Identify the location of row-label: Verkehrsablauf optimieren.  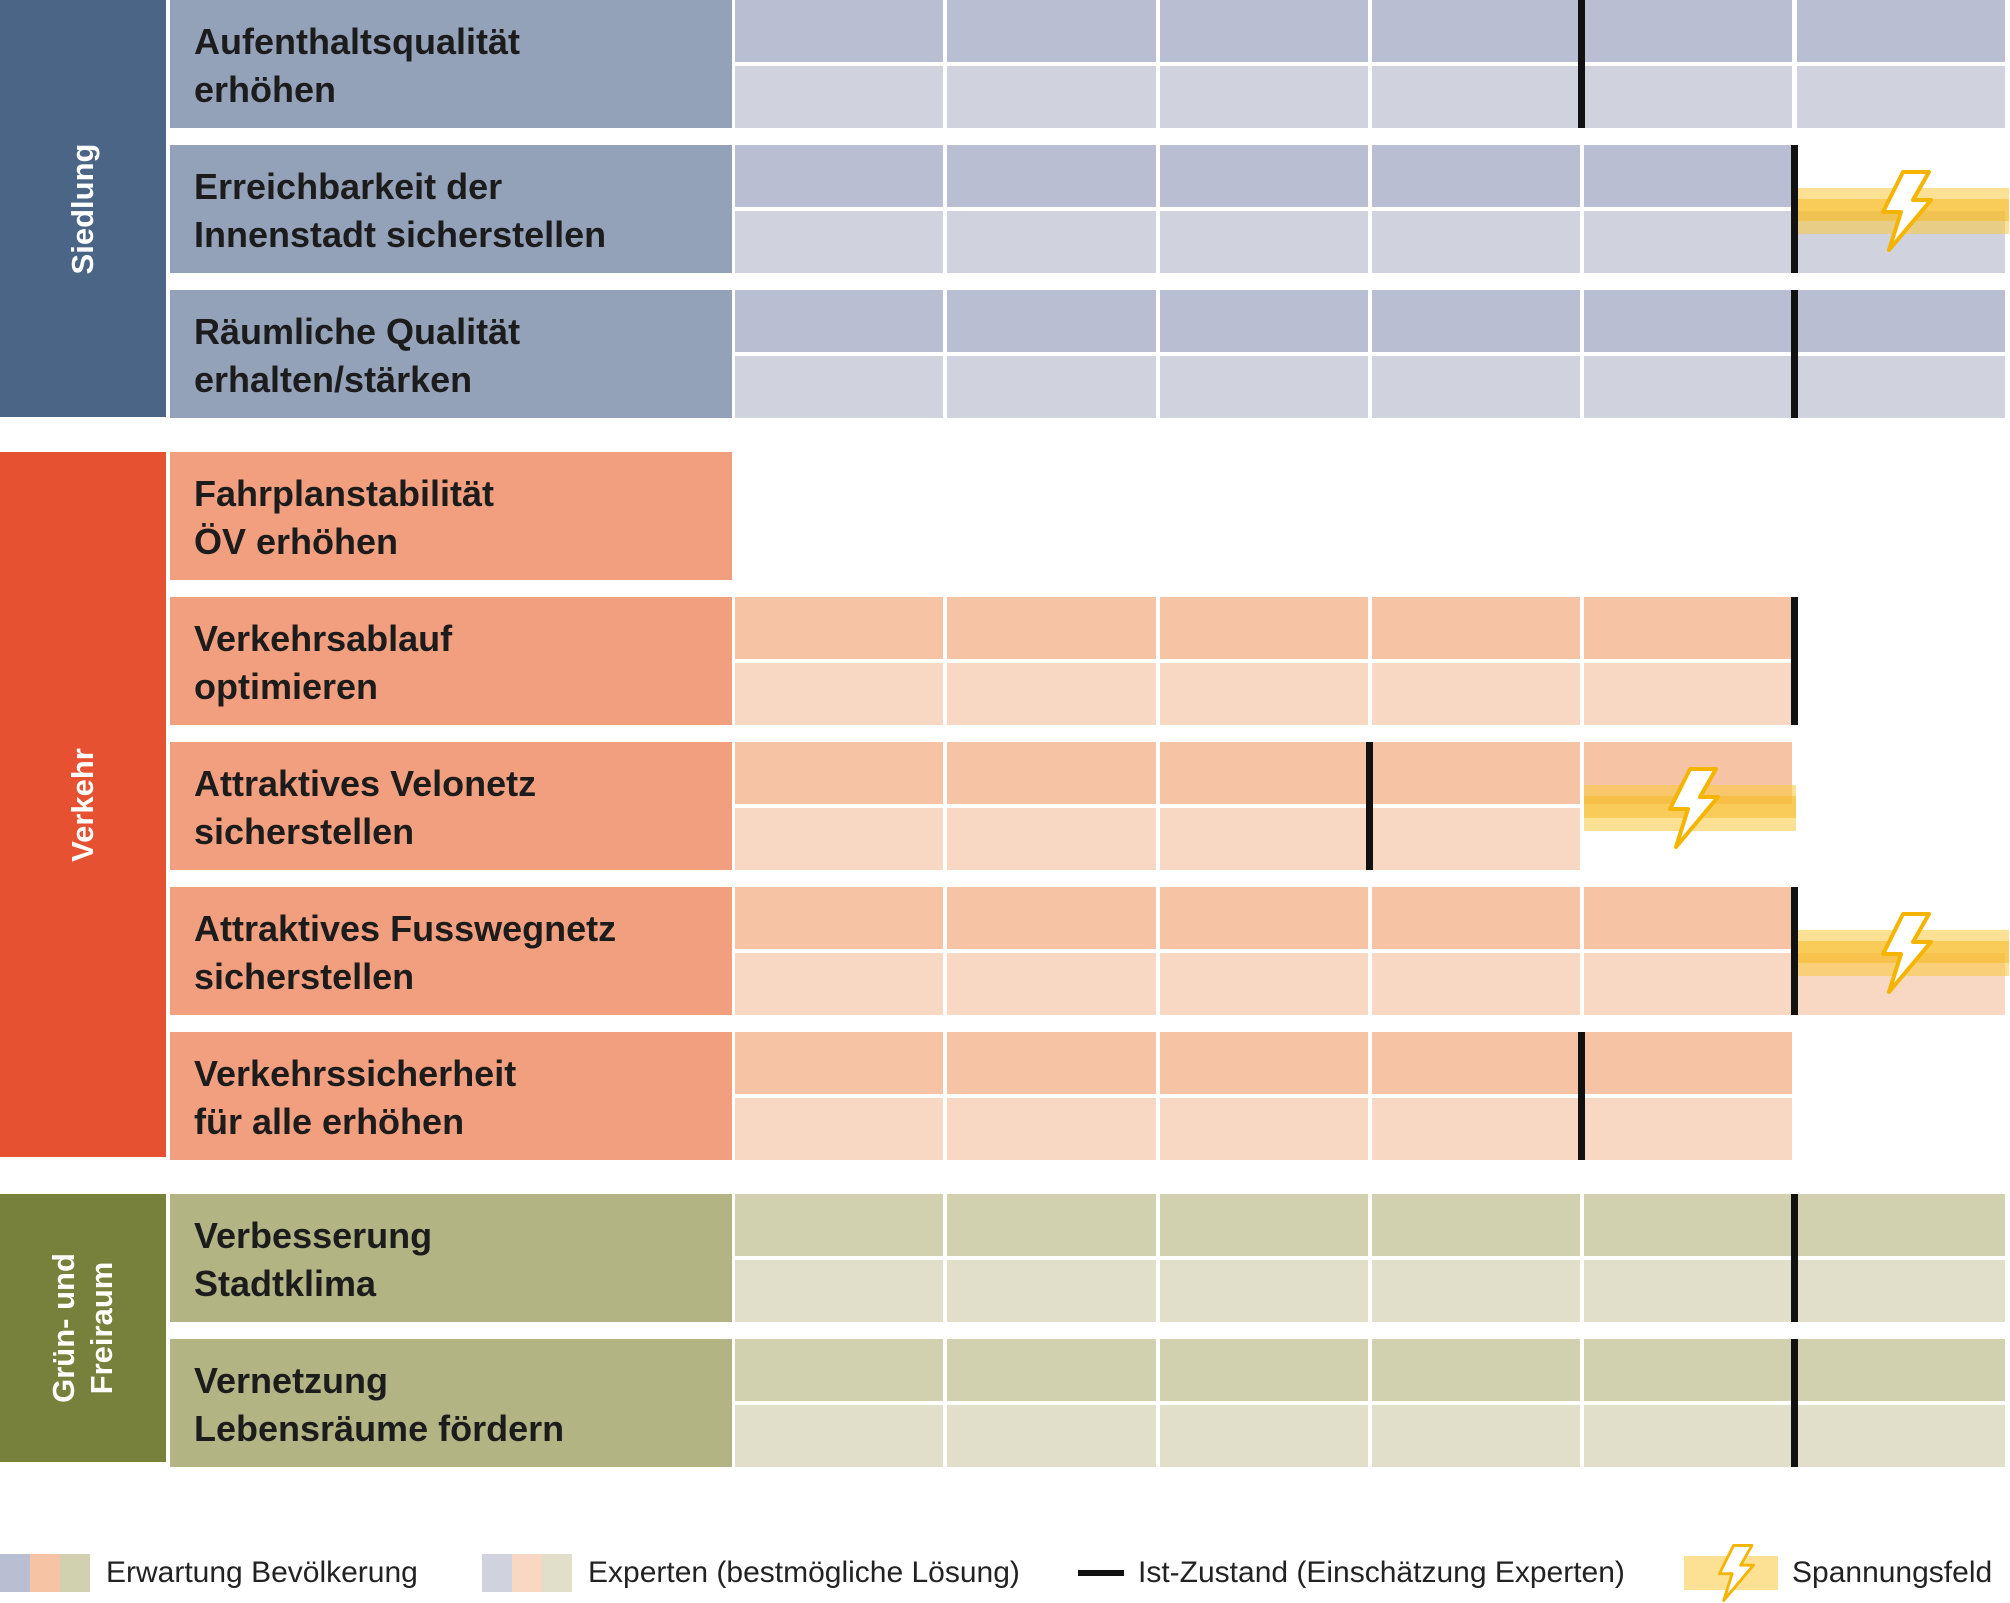
(451, 661).